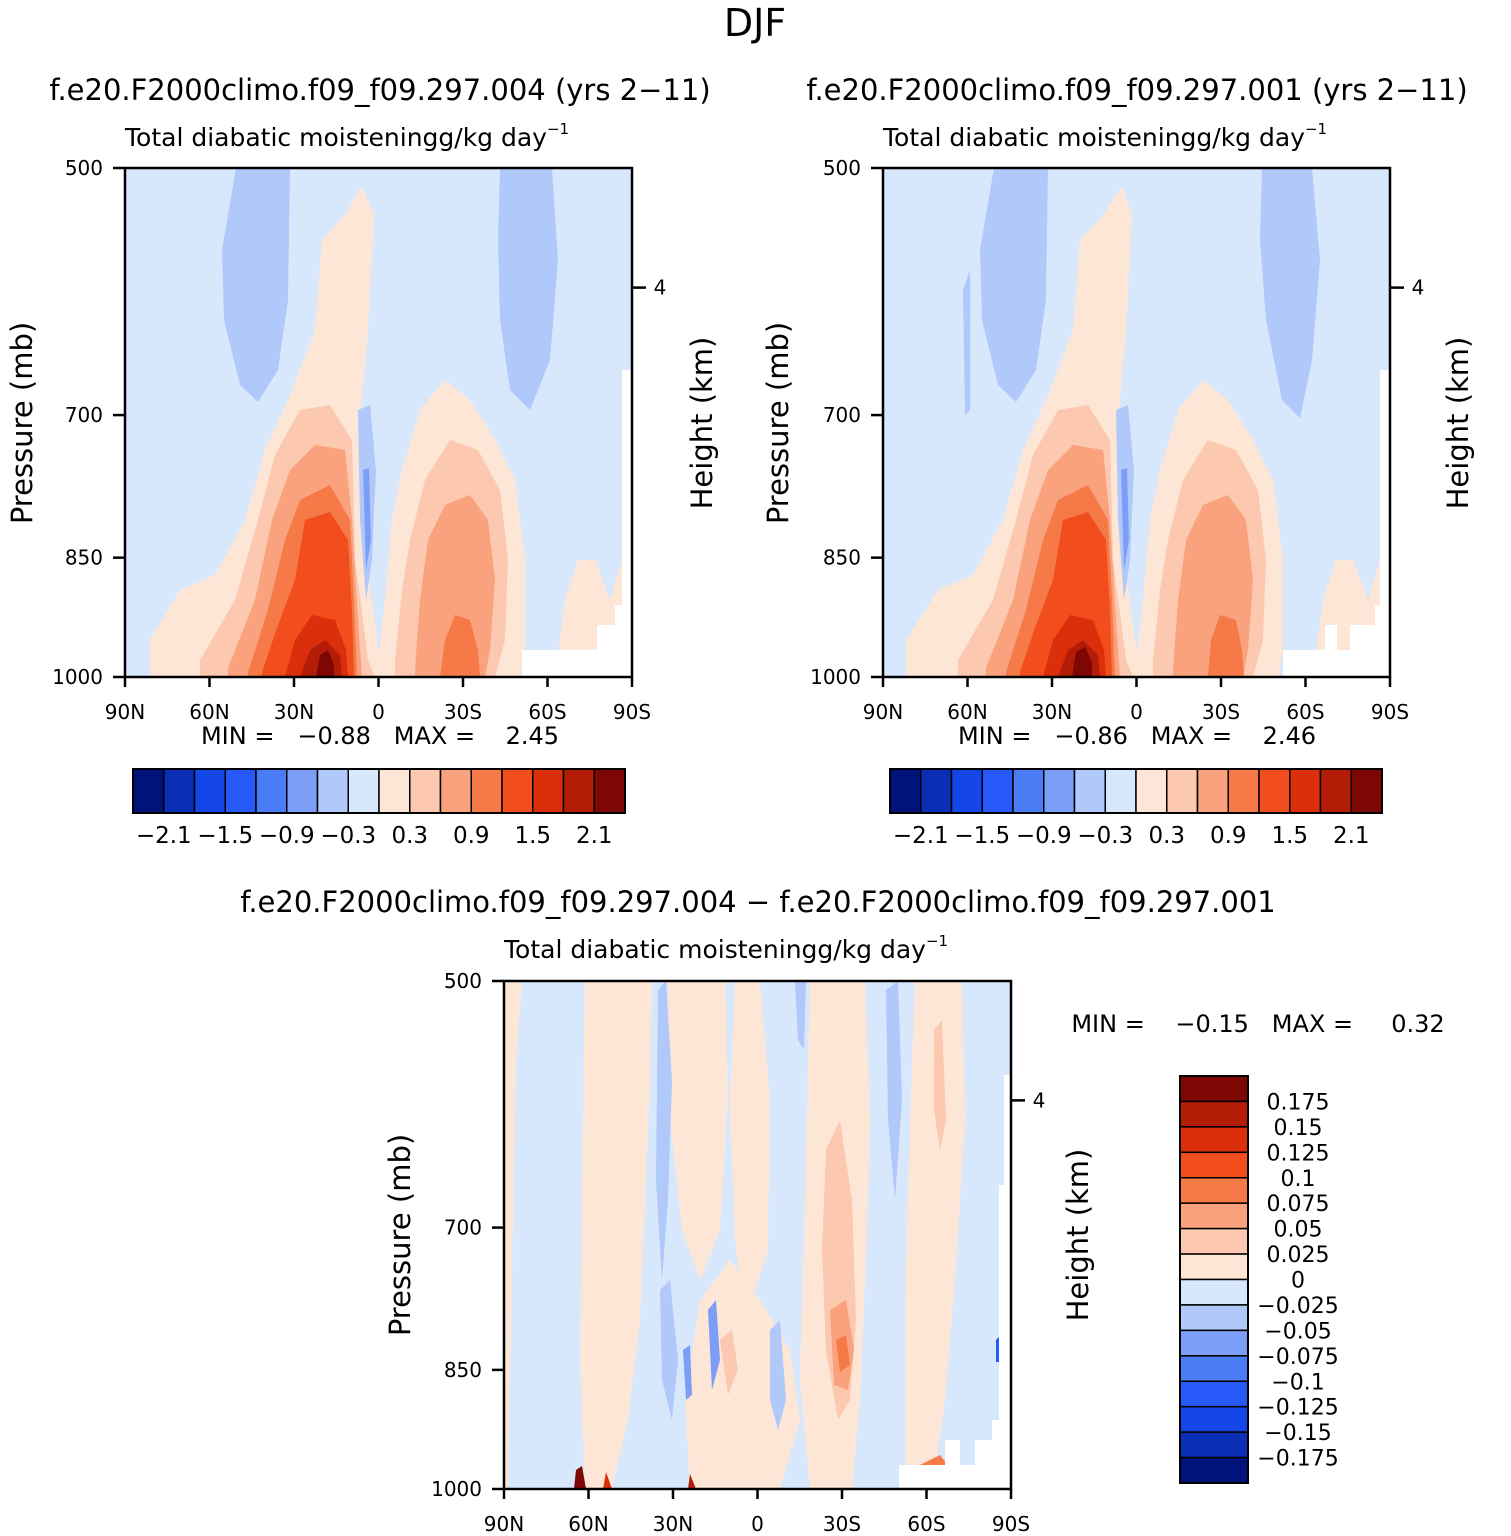  What do you see at coordinates (940, 1085) in the screenshot?
I see `panel-d-pos-core-60s` at bounding box center [940, 1085].